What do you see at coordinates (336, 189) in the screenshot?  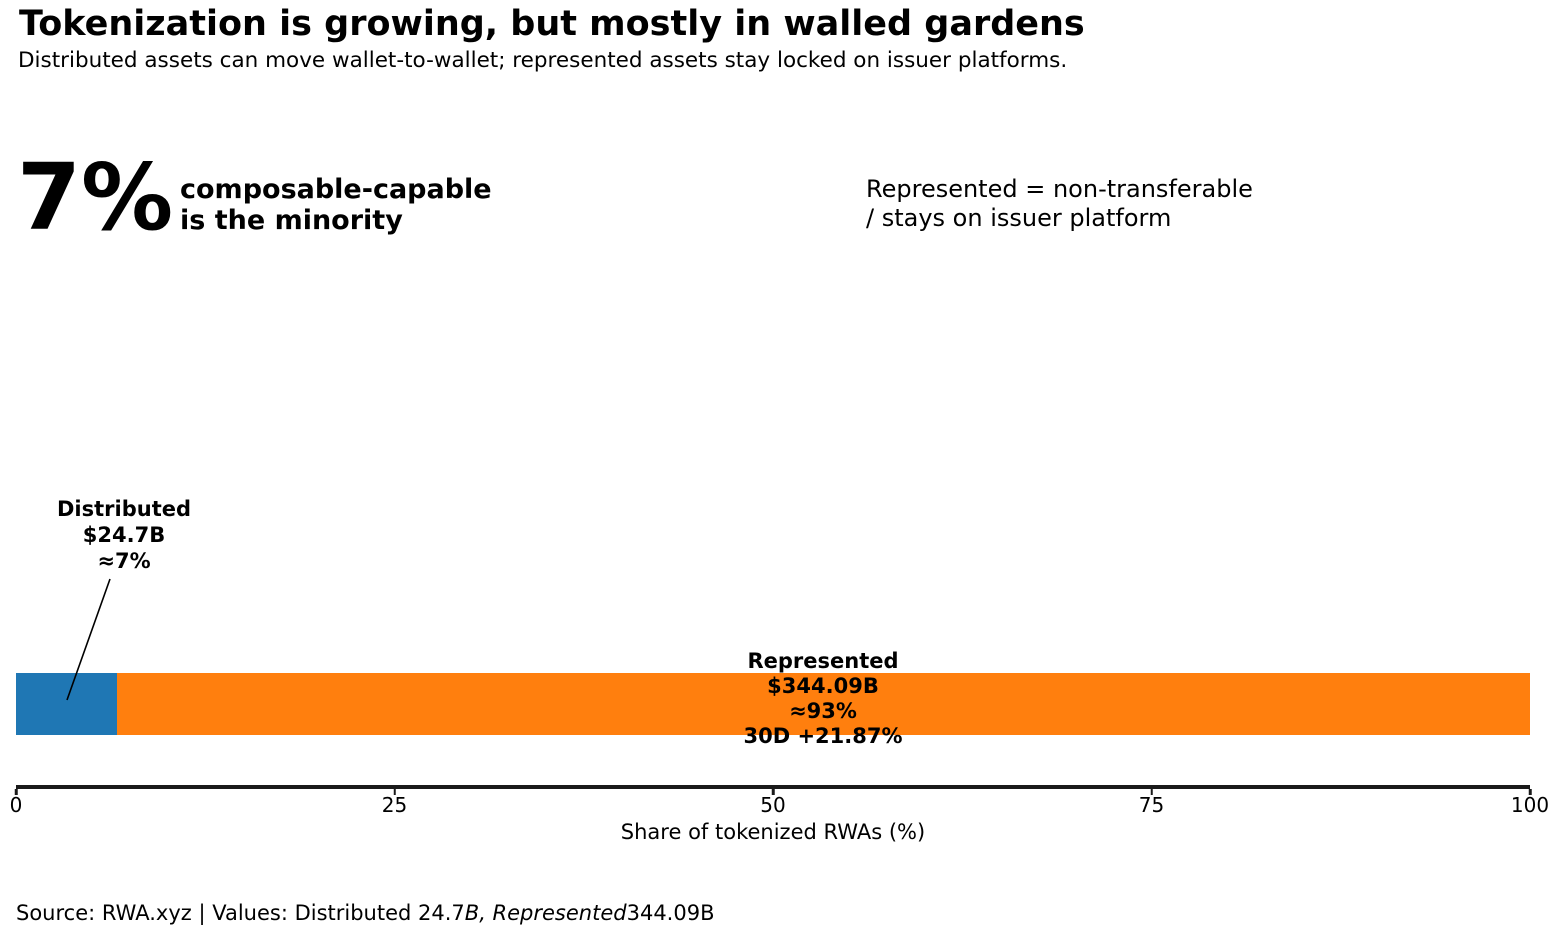 I see `stat-caption-line1: composable-capable` at bounding box center [336, 189].